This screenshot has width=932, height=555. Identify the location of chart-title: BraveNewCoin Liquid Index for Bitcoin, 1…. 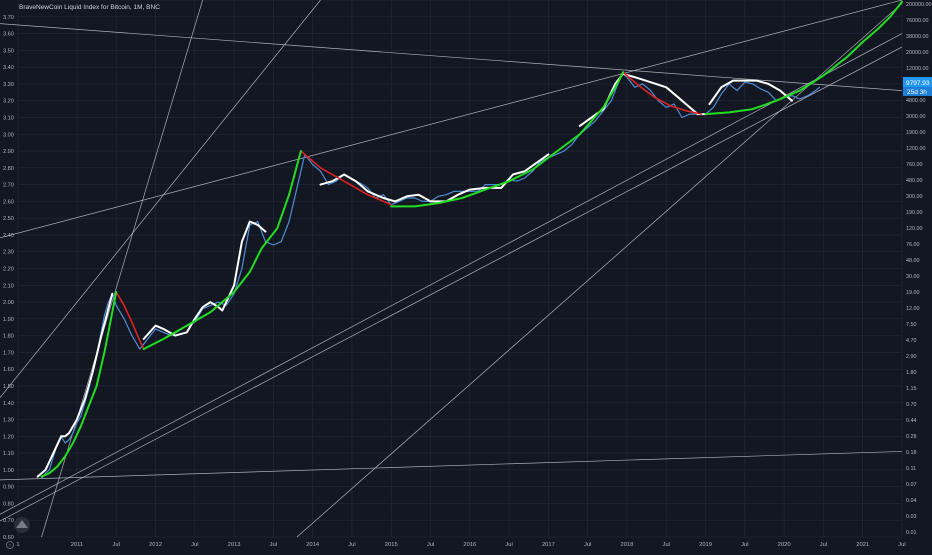
(89, 7).